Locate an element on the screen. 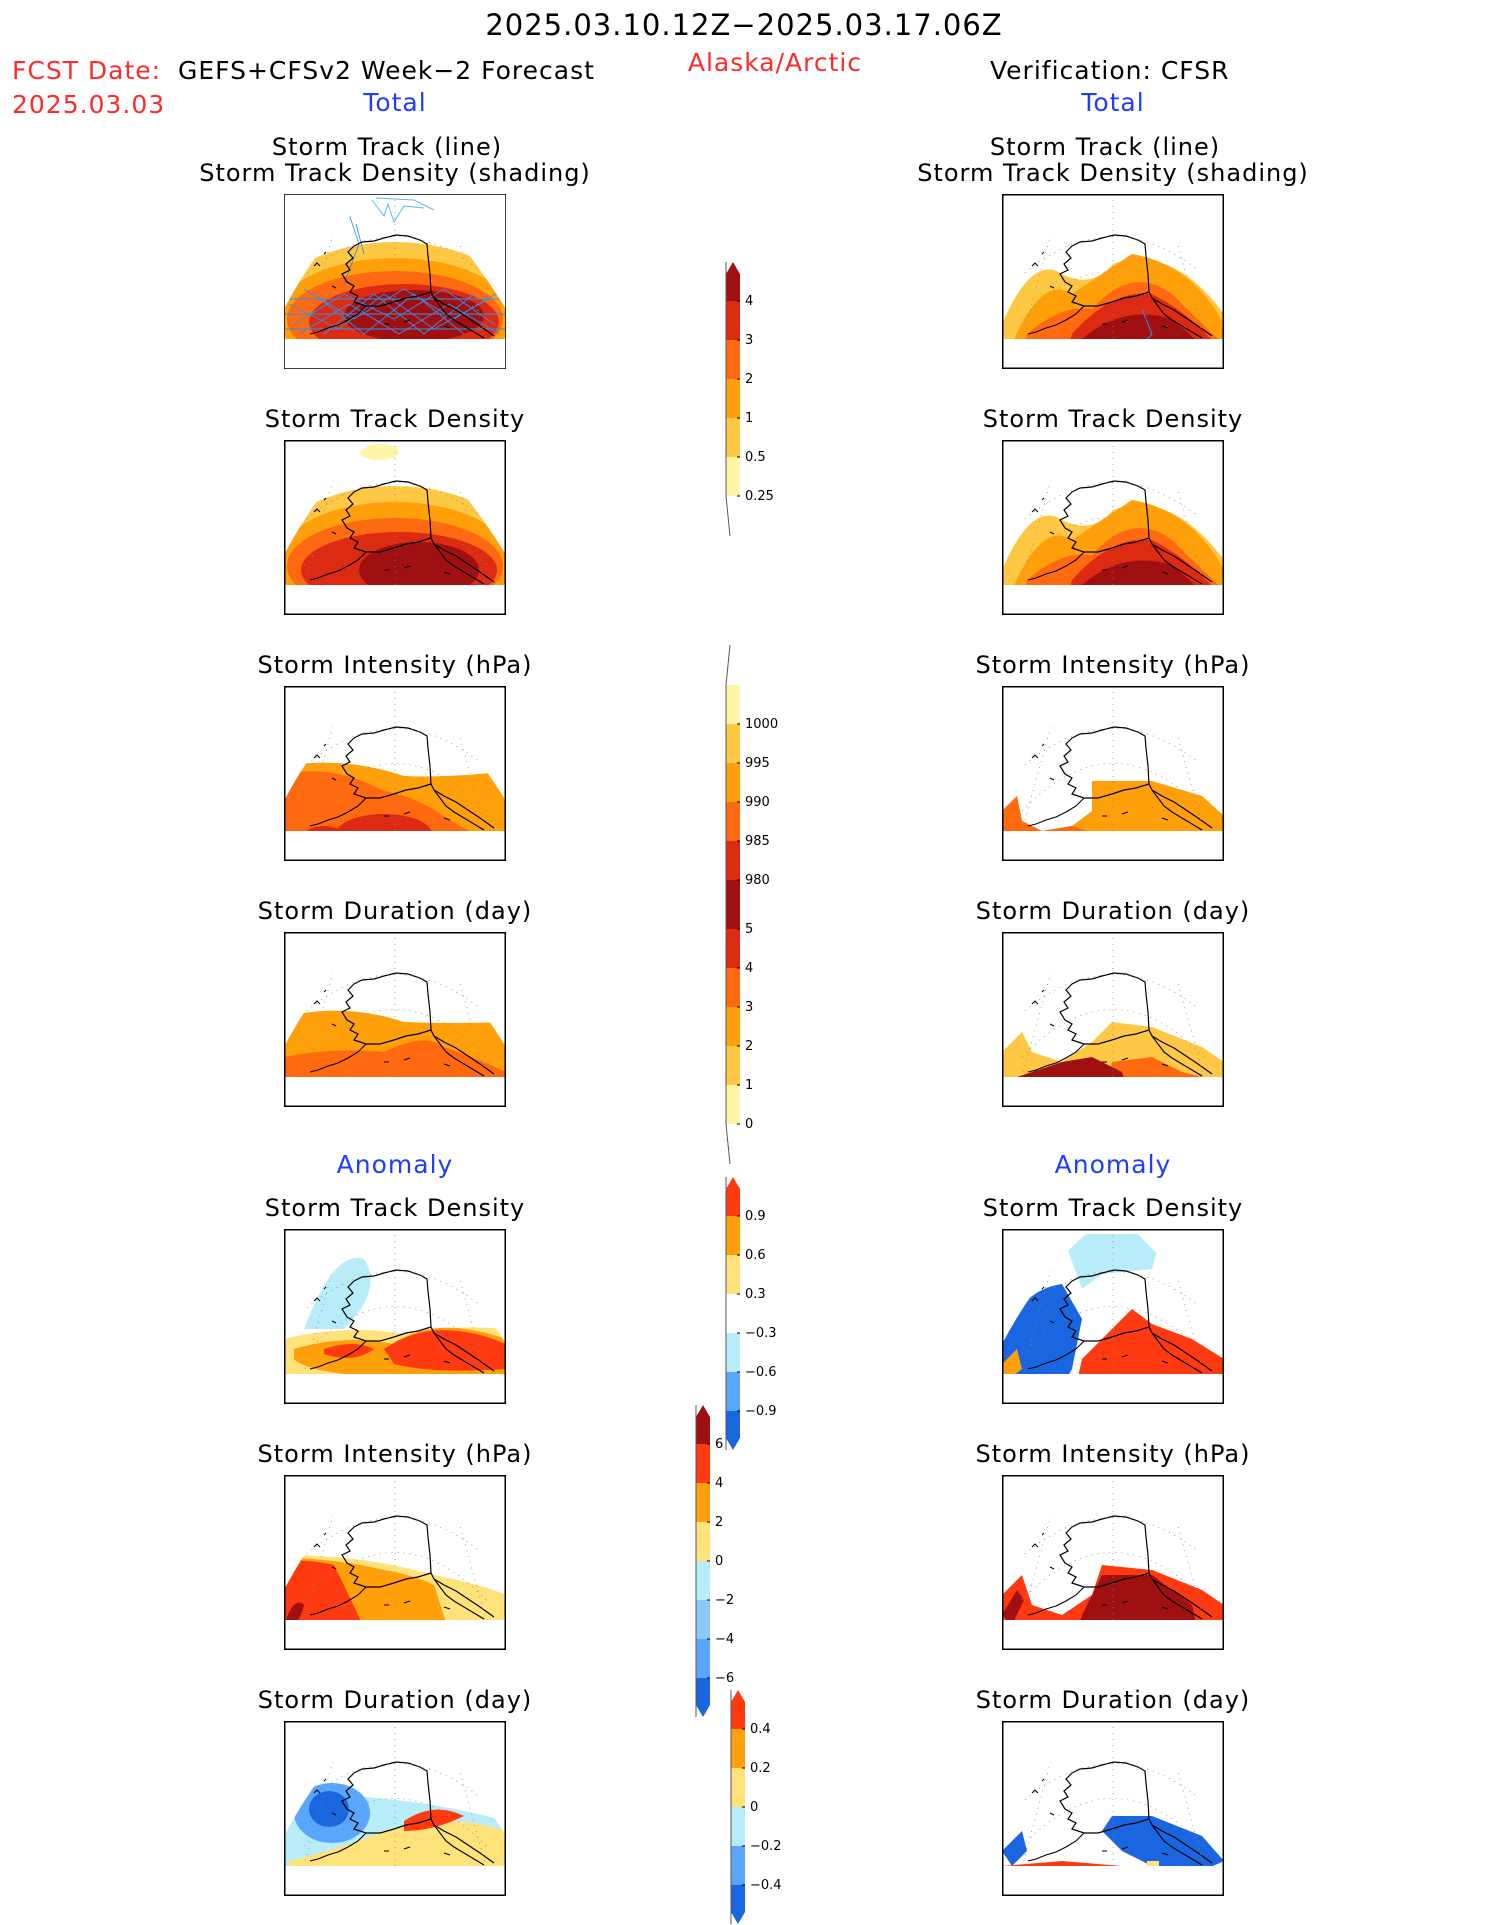 Image resolution: width=1487 pixels, height=1925 pixels. fc-track-line-title: Storm Track (line) is located at coordinates (387, 147).